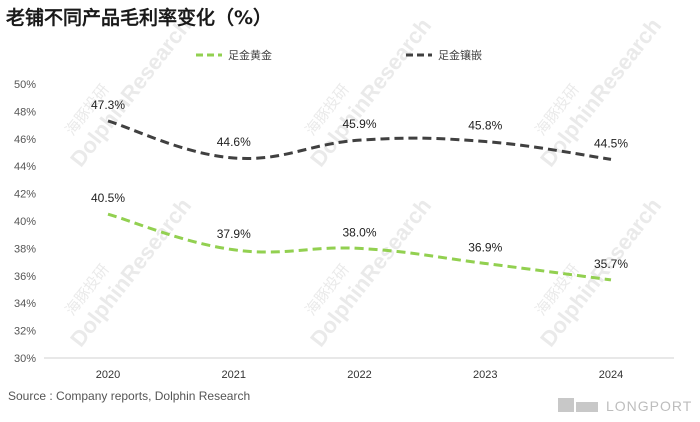 The height and width of the screenshot is (422, 700). What do you see at coordinates (25, 112) in the screenshot?
I see `y-tick-label: 48%` at bounding box center [25, 112].